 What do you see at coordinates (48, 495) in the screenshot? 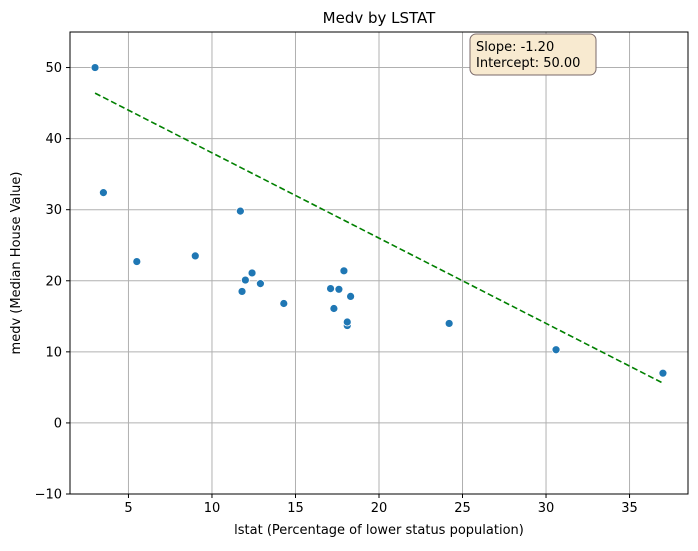
I see `y-tick-label: −10` at bounding box center [48, 495].